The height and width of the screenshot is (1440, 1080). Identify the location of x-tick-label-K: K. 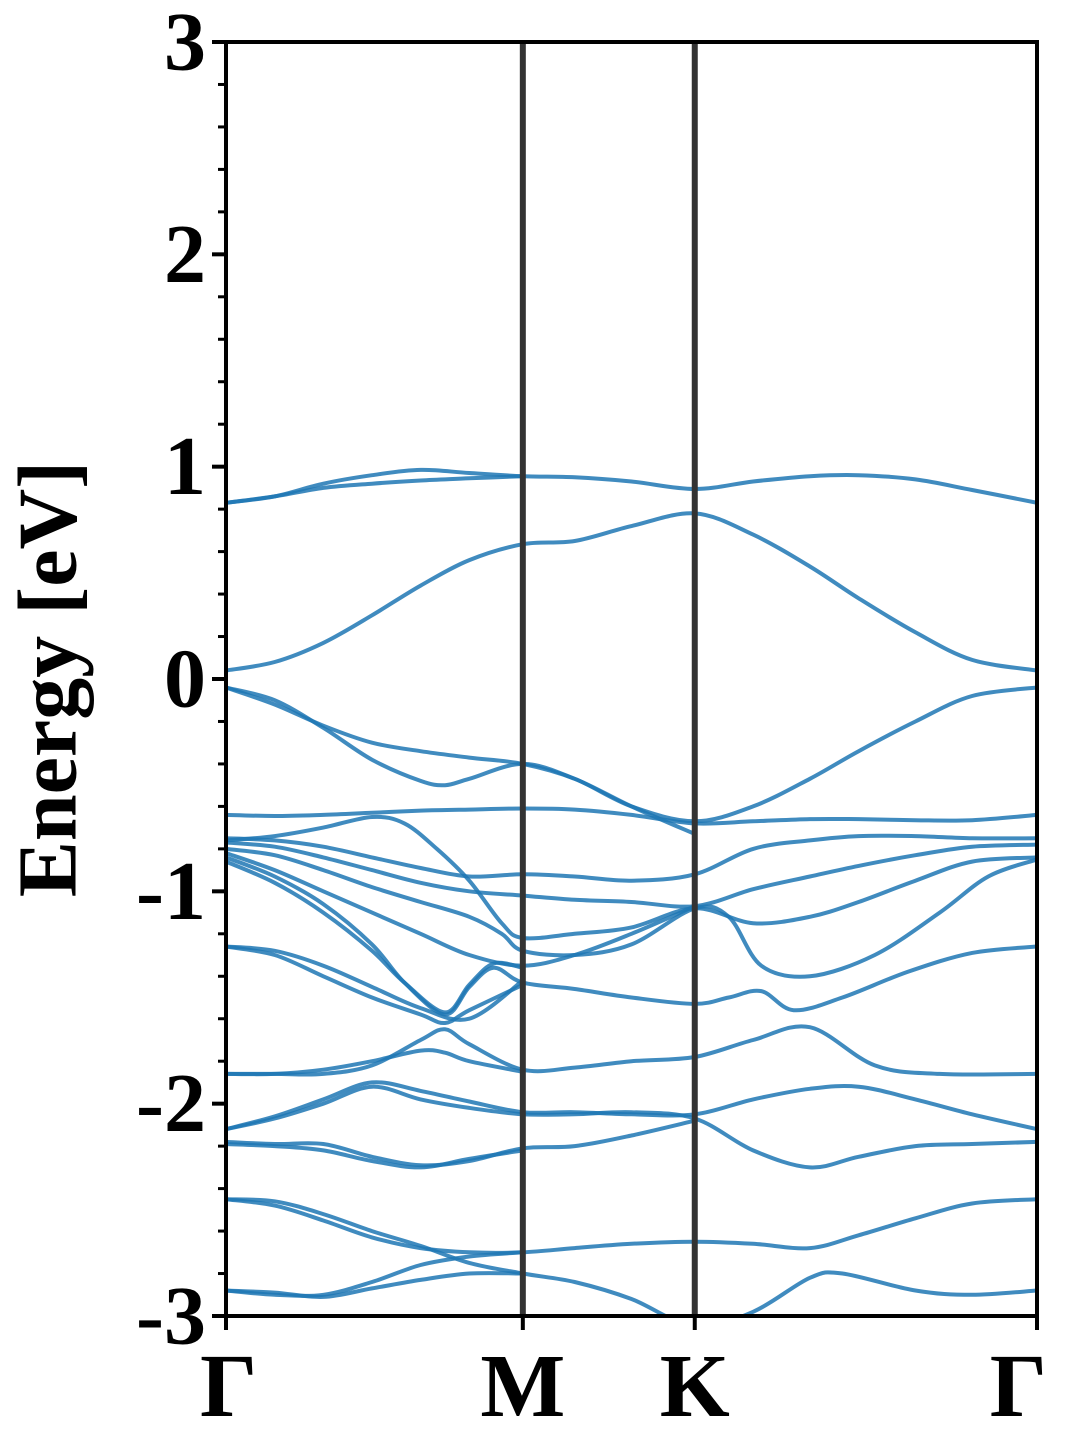
(695, 1386).